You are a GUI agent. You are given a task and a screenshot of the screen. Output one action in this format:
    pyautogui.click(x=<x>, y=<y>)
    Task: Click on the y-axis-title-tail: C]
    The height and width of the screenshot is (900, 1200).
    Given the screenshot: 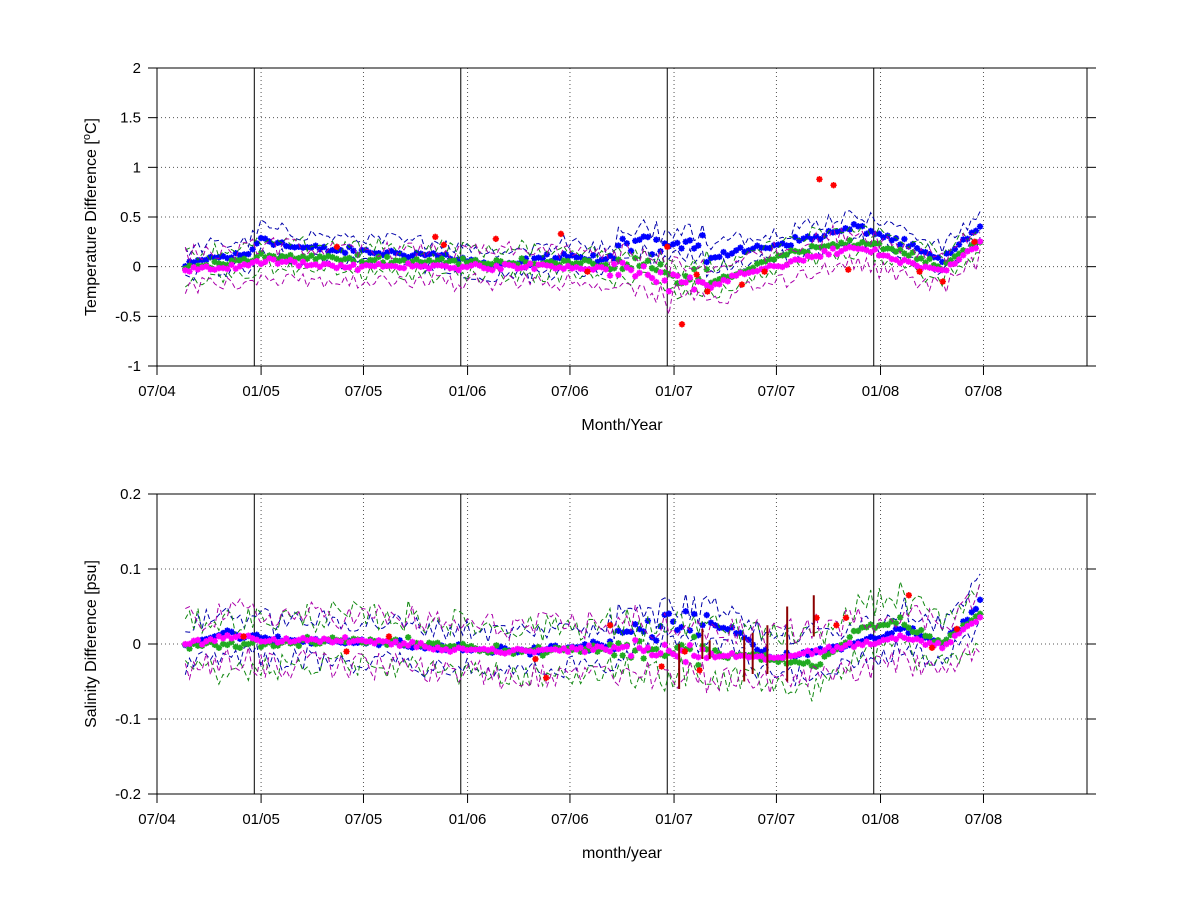 What is the action you would take?
    pyautogui.click(x=91, y=126)
    